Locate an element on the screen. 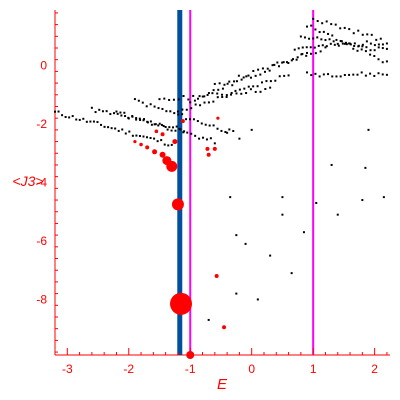 The image size is (400, 400). x-tick-label: -3 is located at coordinates (67, 369).